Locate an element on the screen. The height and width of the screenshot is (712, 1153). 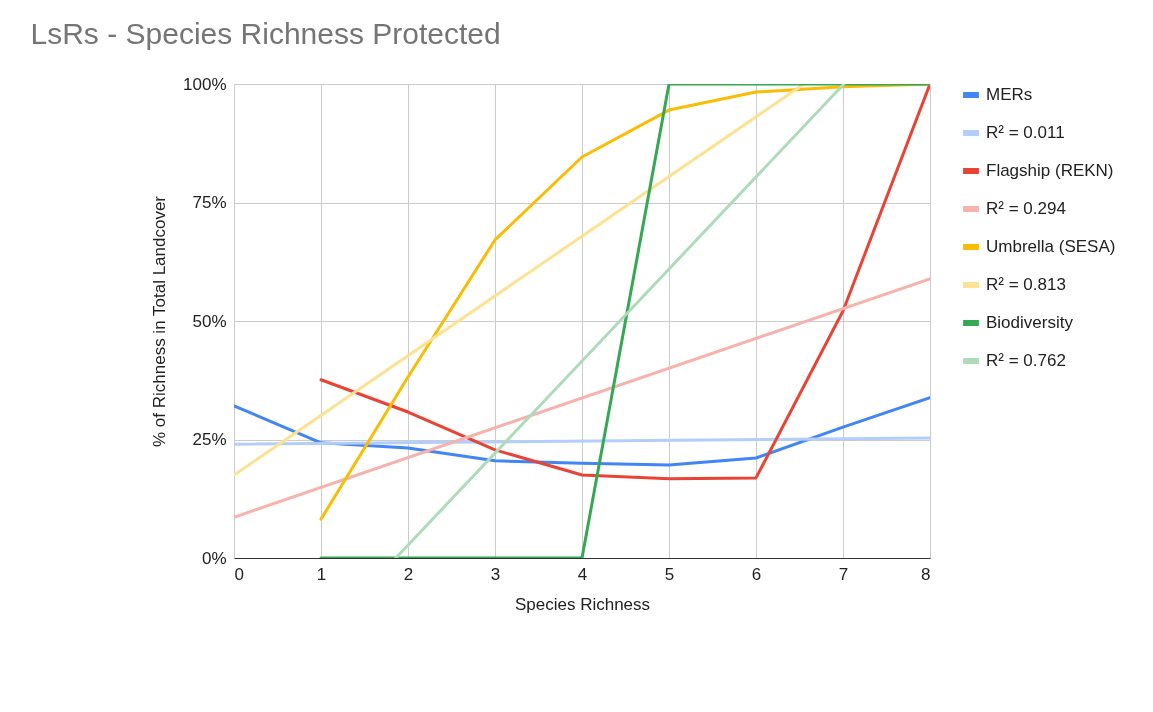
legend-label: R² = 0.762 is located at coordinates (1026, 360).